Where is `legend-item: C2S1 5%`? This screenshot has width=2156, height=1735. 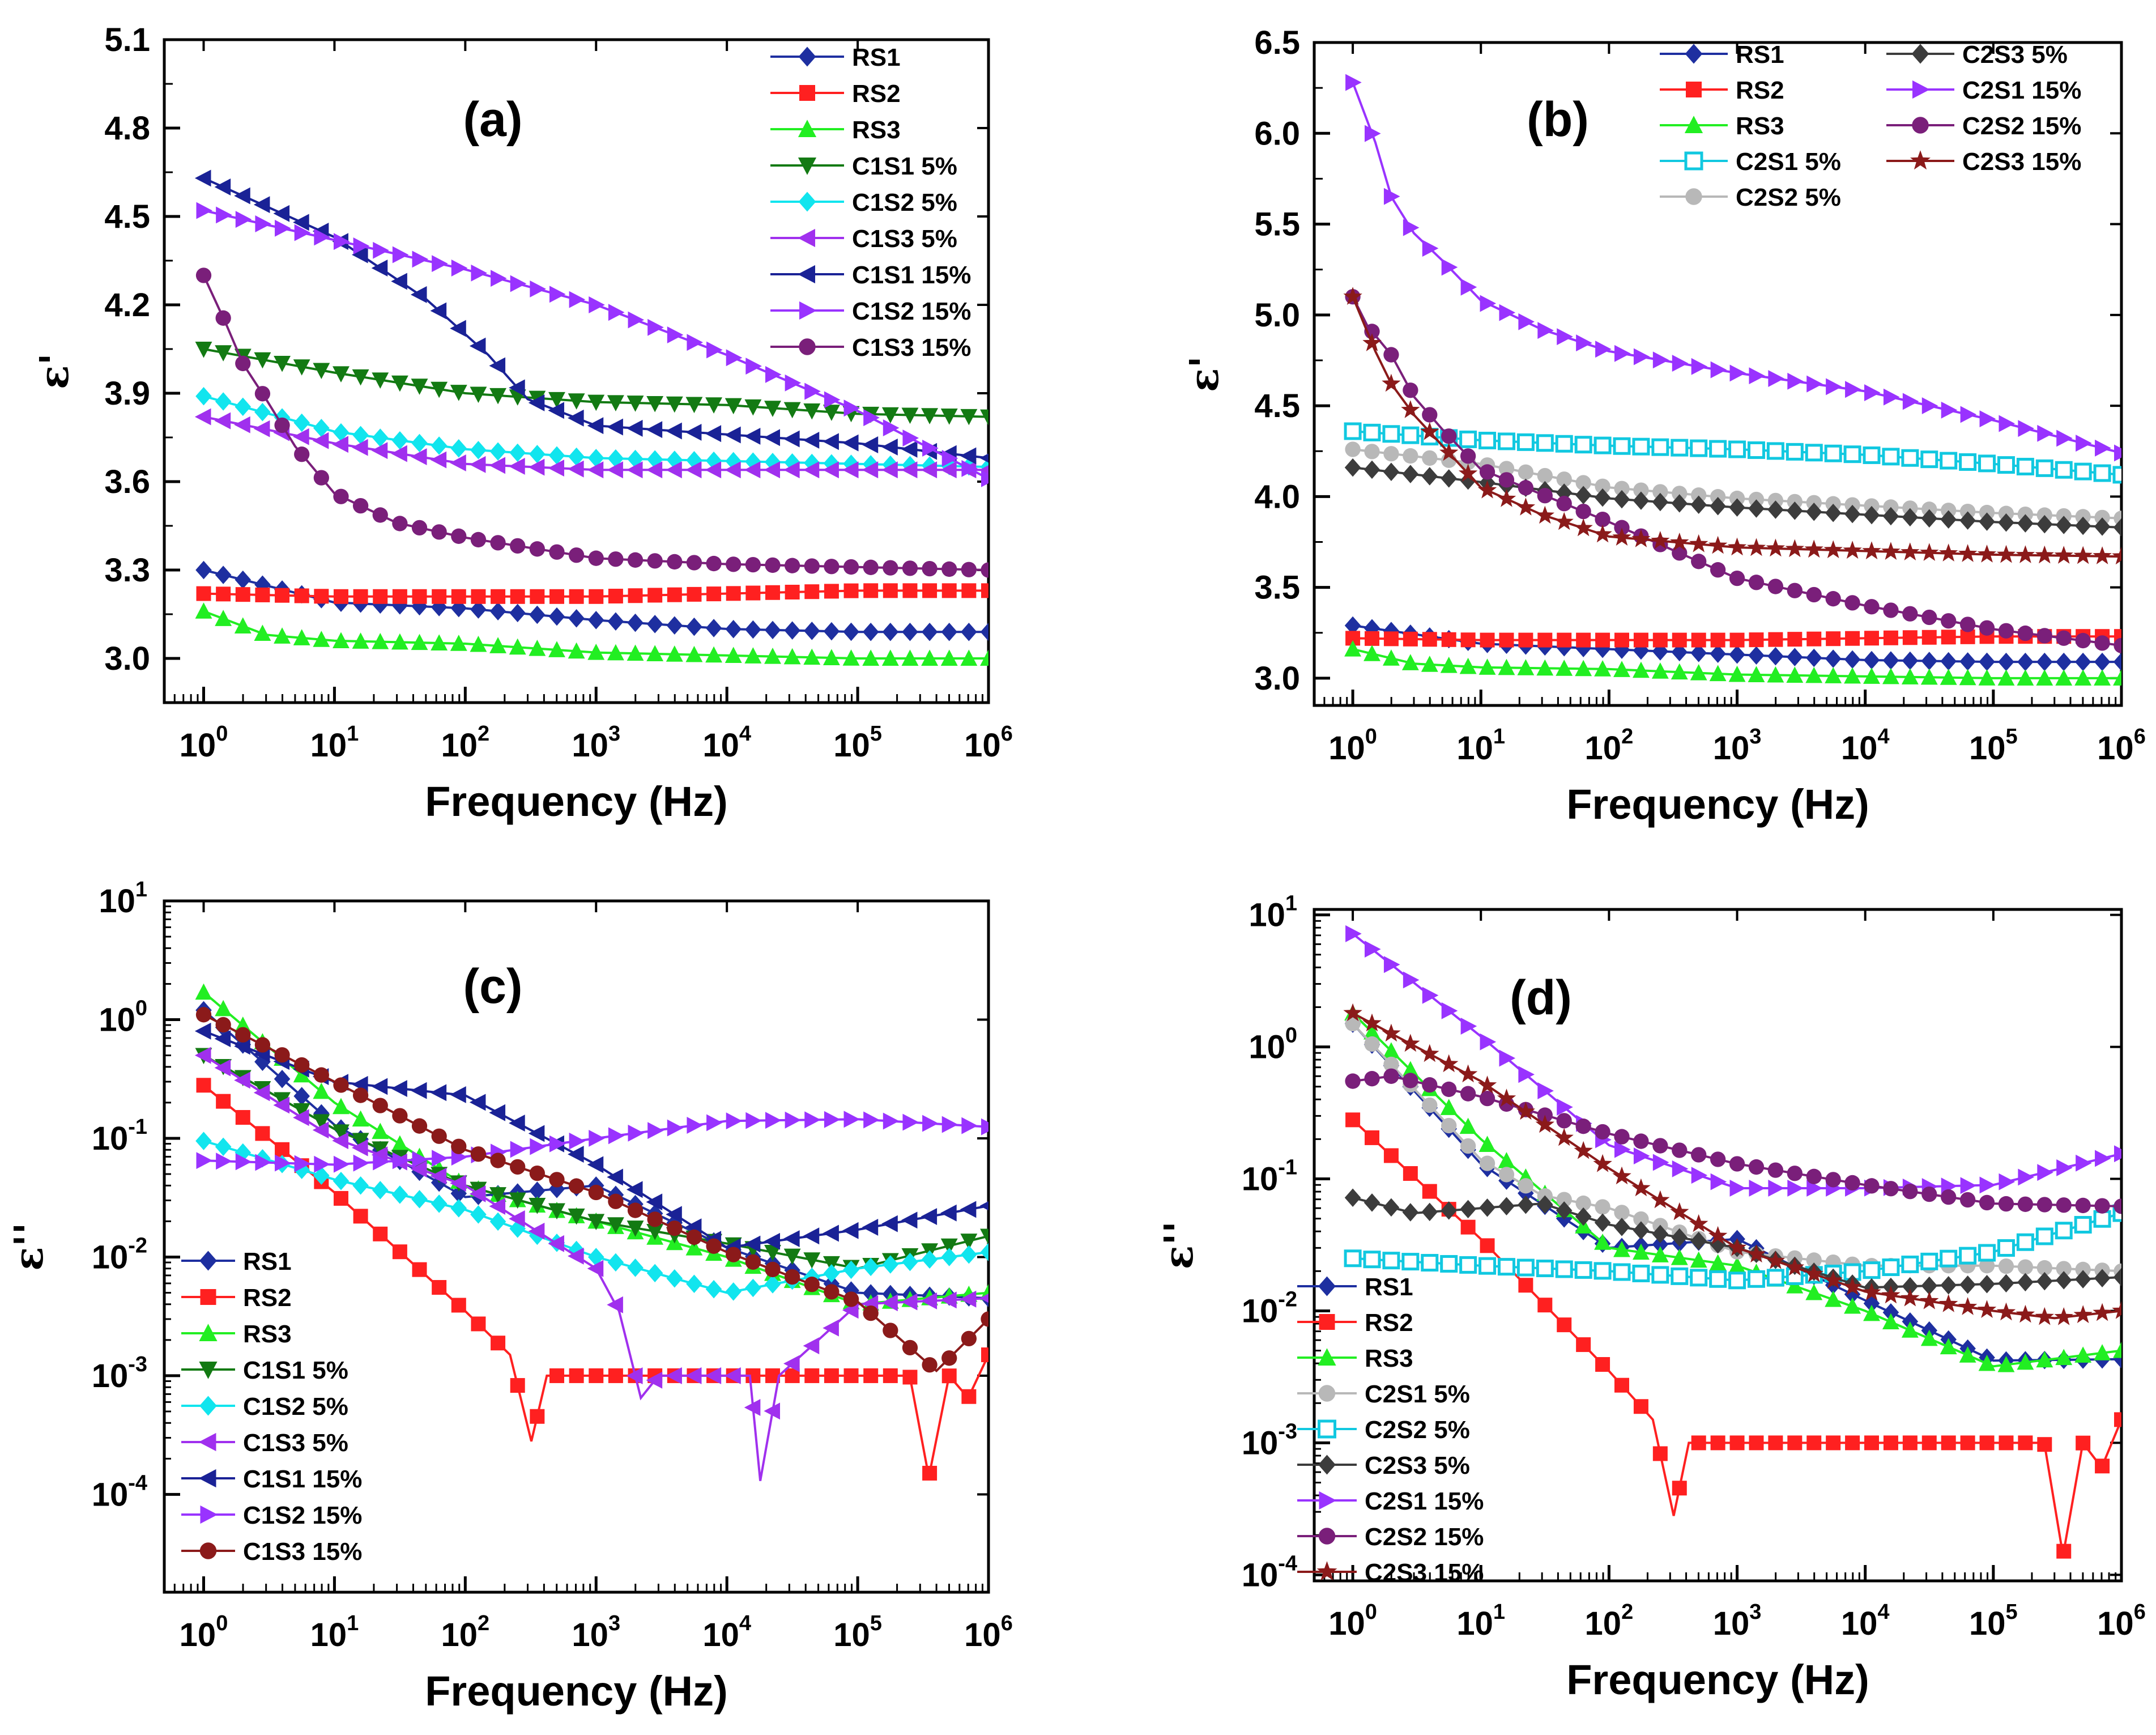 legend-item: C2S1 5% is located at coordinates (1751, 162).